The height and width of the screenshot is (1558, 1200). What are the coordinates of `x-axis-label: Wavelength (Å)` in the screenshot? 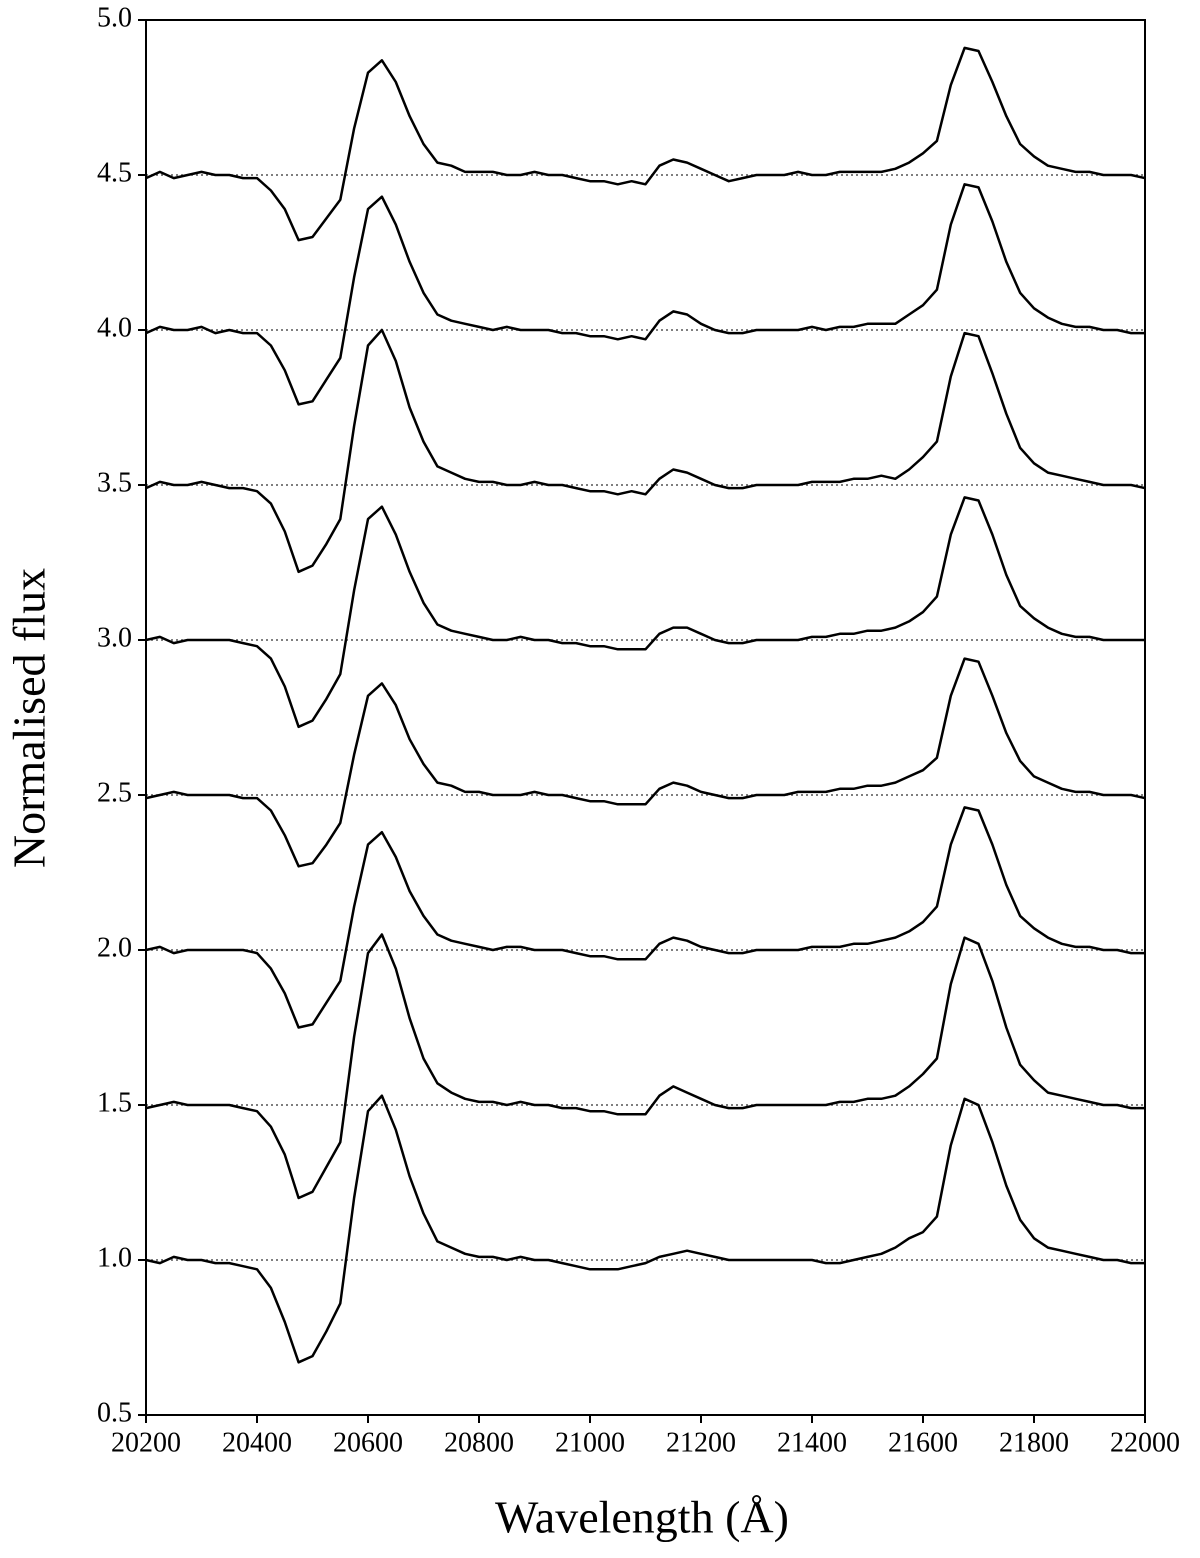 It's located at (642, 1517).